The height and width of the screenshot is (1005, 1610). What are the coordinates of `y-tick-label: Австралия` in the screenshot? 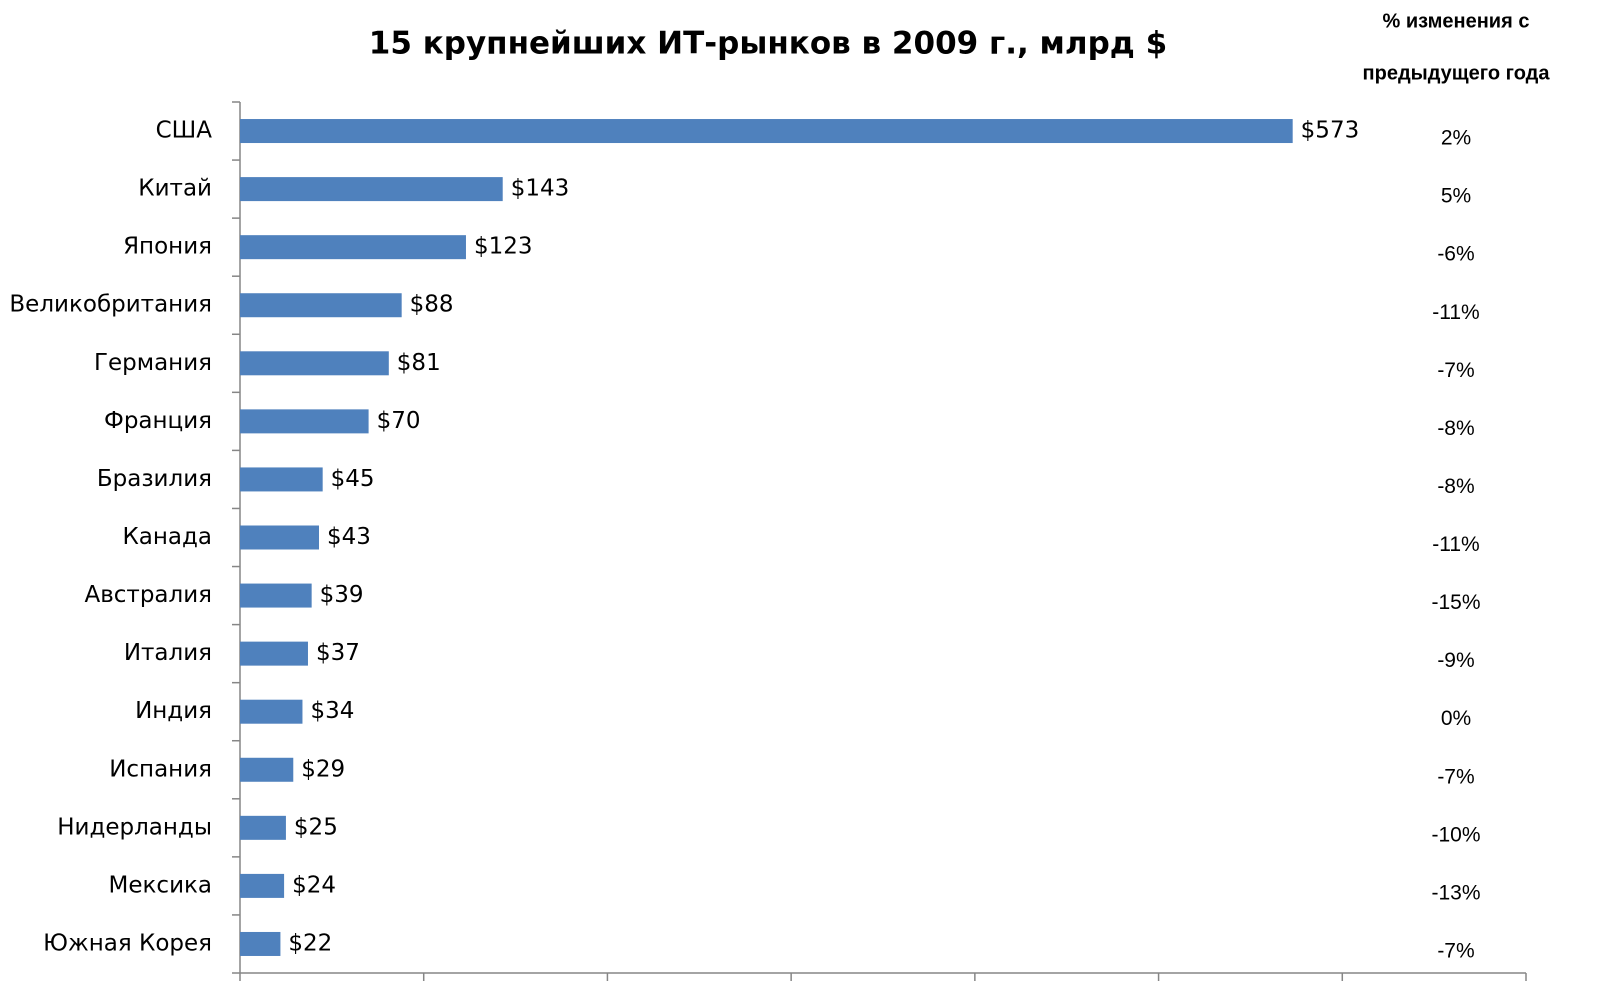 It's located at (148, 595).